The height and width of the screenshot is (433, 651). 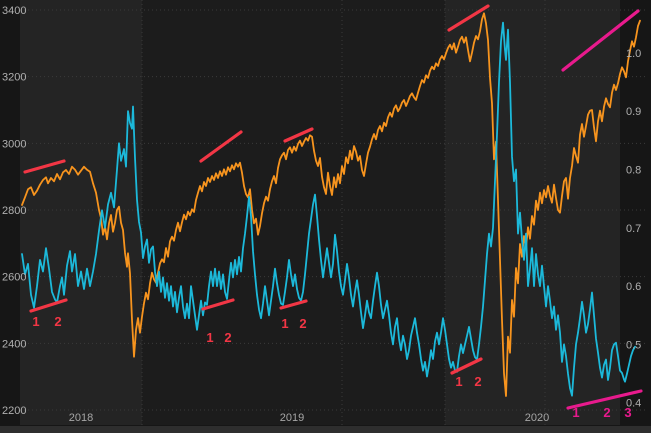 I want to click on right-axis-tick: 0.8, so click(x=633, y=171).